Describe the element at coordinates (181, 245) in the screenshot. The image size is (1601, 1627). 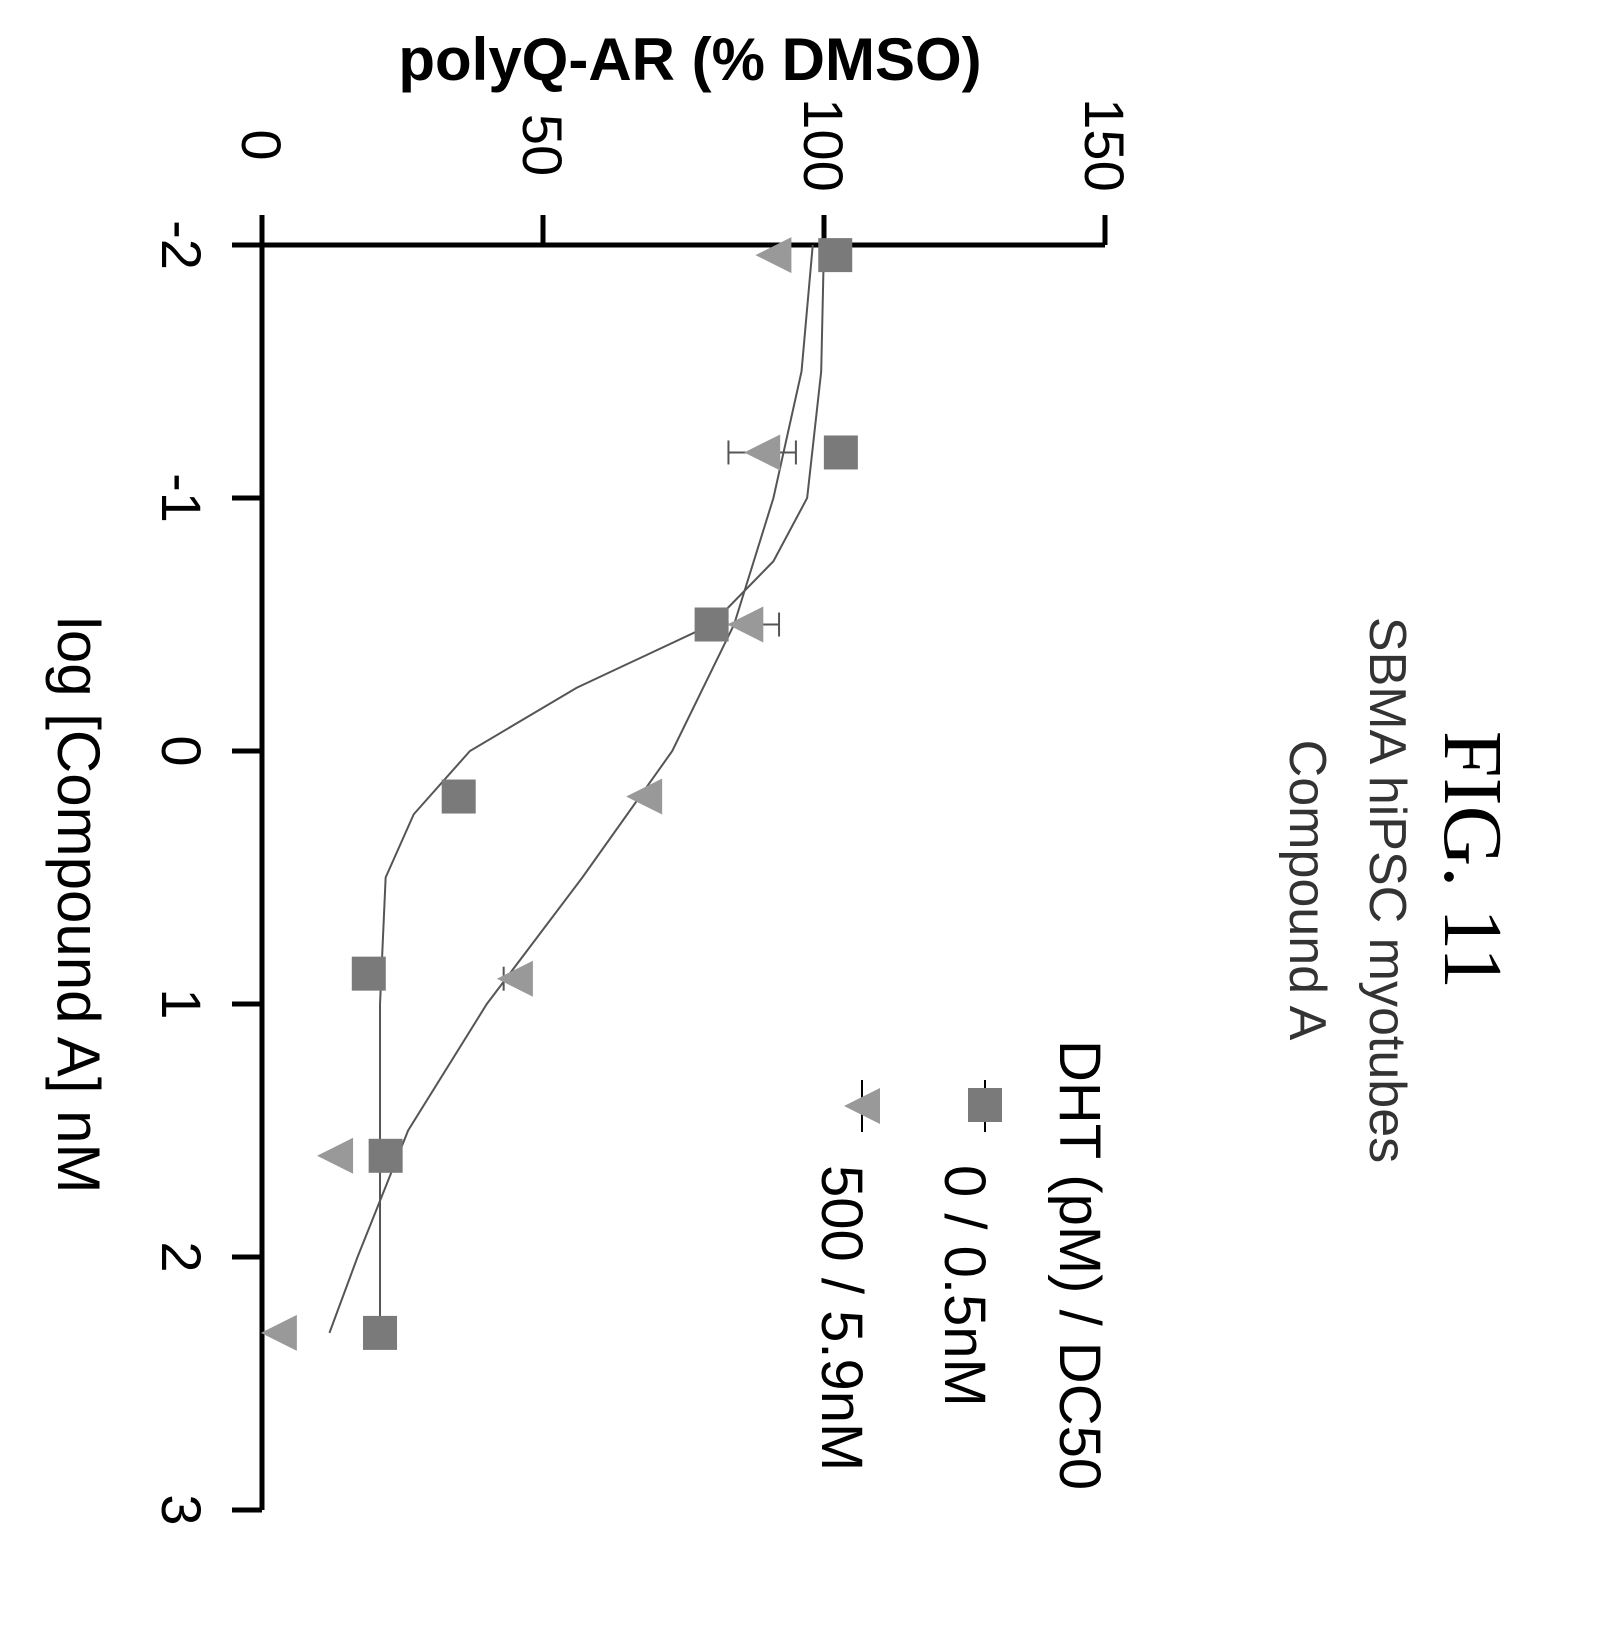
I see `x-tick-label: -2` at that location.